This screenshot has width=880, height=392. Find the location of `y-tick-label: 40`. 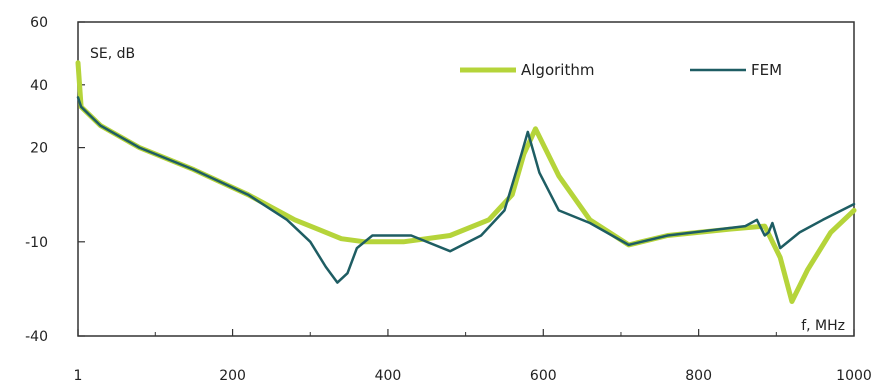

y-tick-label: 40 is located at coordinates (39, 86).